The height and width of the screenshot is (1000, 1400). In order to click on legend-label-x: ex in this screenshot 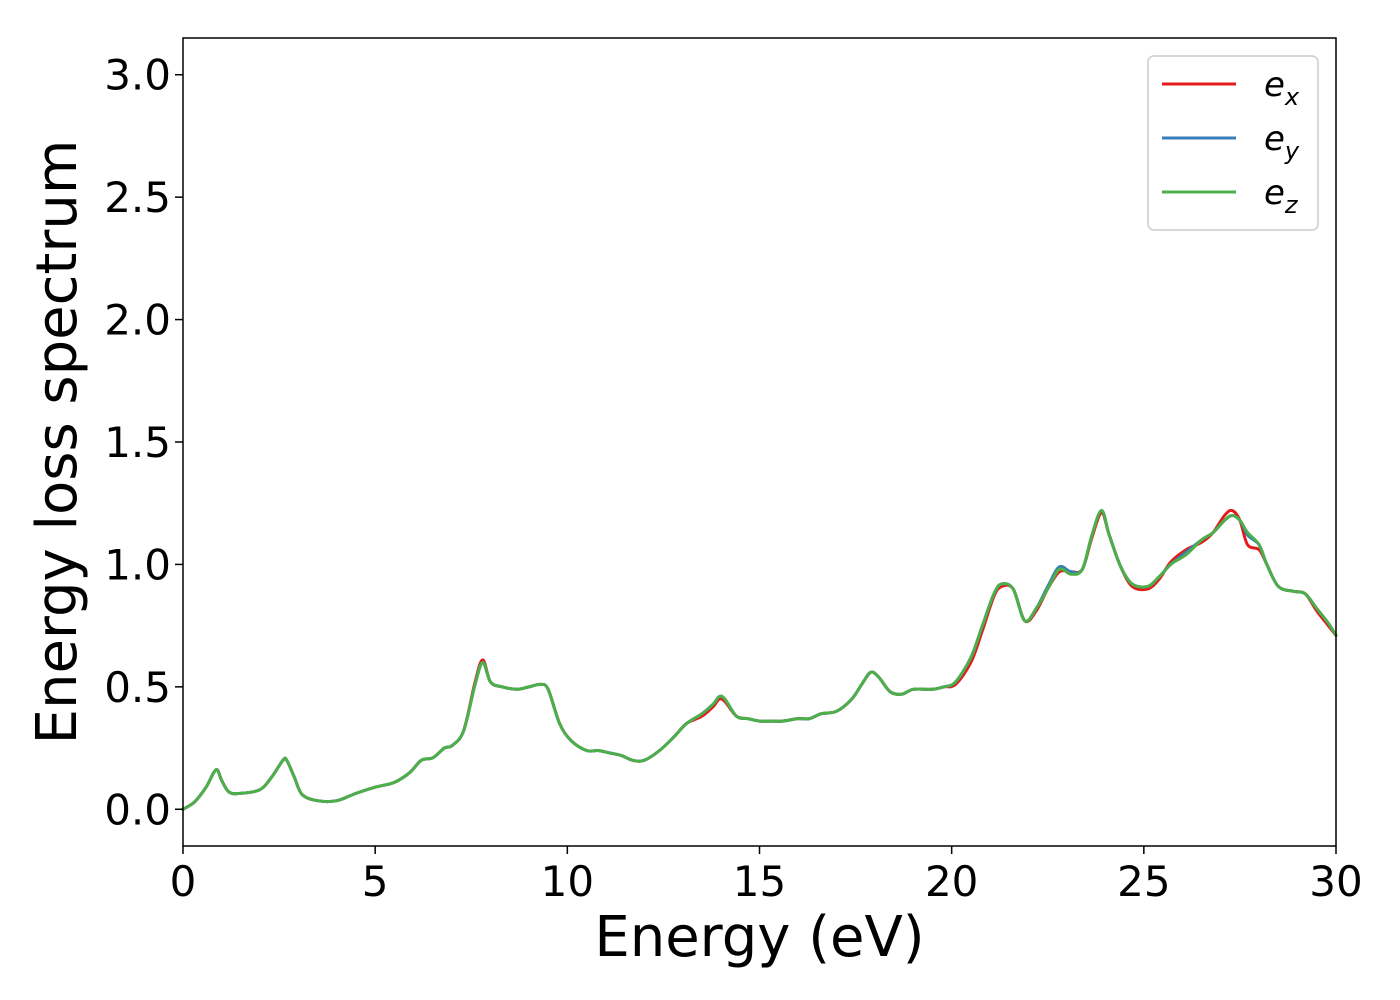, I will do `click(1282, 88)`.